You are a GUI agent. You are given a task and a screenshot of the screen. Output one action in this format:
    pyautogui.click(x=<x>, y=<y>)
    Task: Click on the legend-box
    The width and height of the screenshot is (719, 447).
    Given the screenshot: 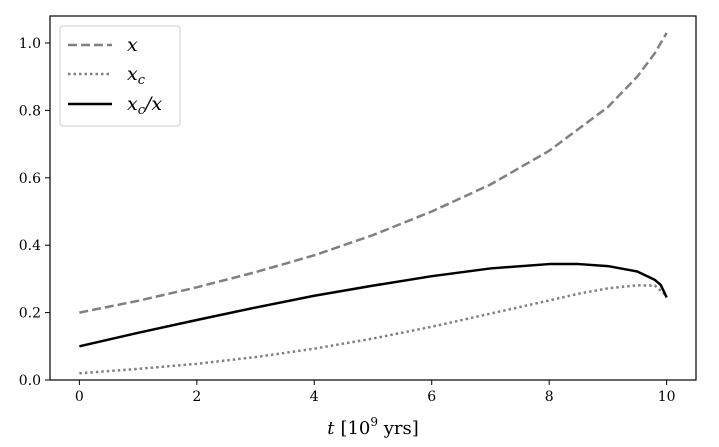 What is the action you would take?
    pyautogui.click(x=120, y=76)
    